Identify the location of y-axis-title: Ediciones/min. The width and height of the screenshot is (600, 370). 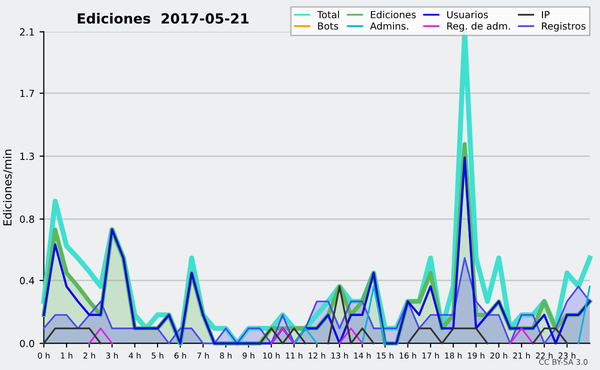
(7, 188).